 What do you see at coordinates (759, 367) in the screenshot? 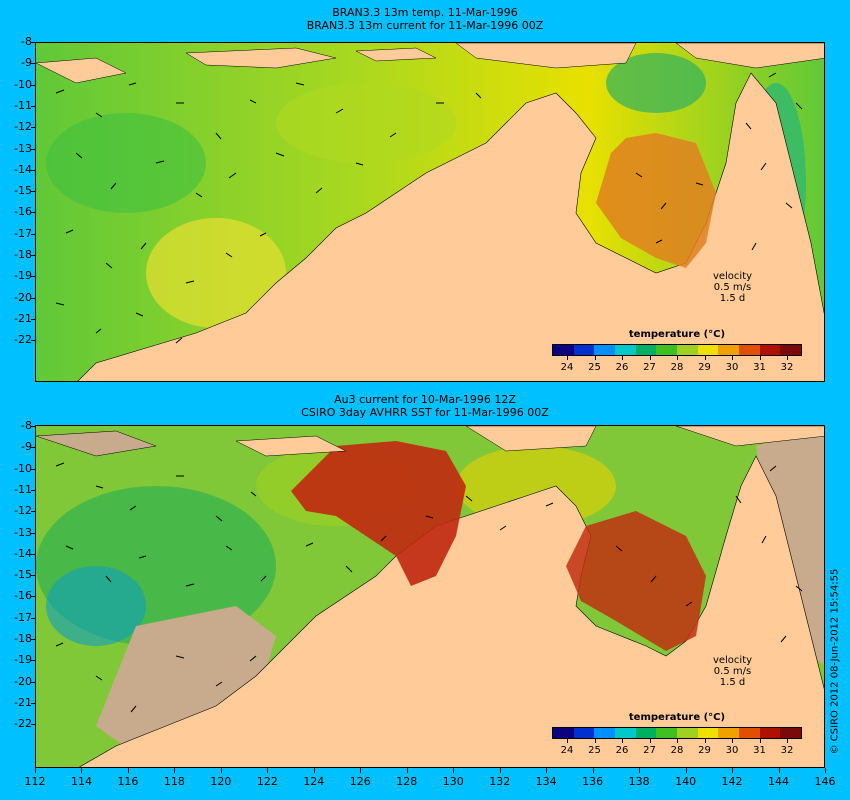
I see `colorbar-tick-label: 31` at bounding box center [759, 367].